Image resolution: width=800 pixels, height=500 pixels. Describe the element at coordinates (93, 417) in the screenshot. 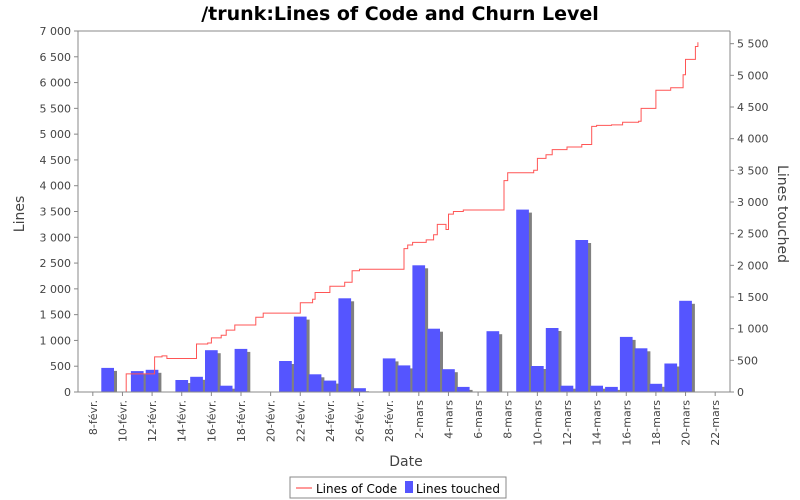

I see `x-tick-label-0: 8-févr.` at that location.